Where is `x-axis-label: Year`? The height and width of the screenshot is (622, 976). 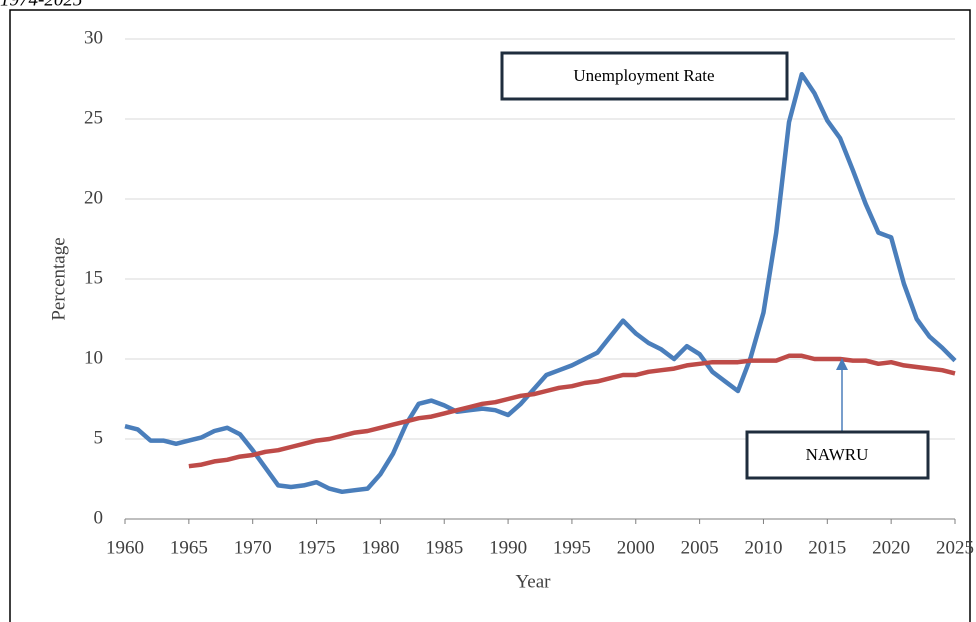 x-axis-label: Year is located at coordinates (533, 581).